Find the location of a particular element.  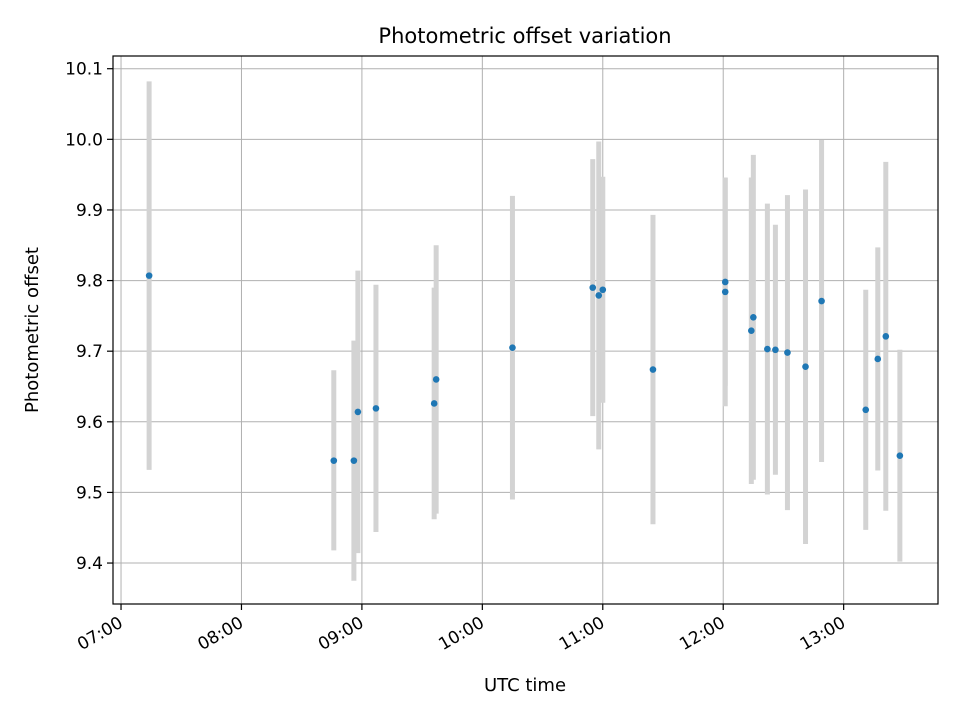

y-axis-label: Photometric offset is located at coordinates (32, 330).